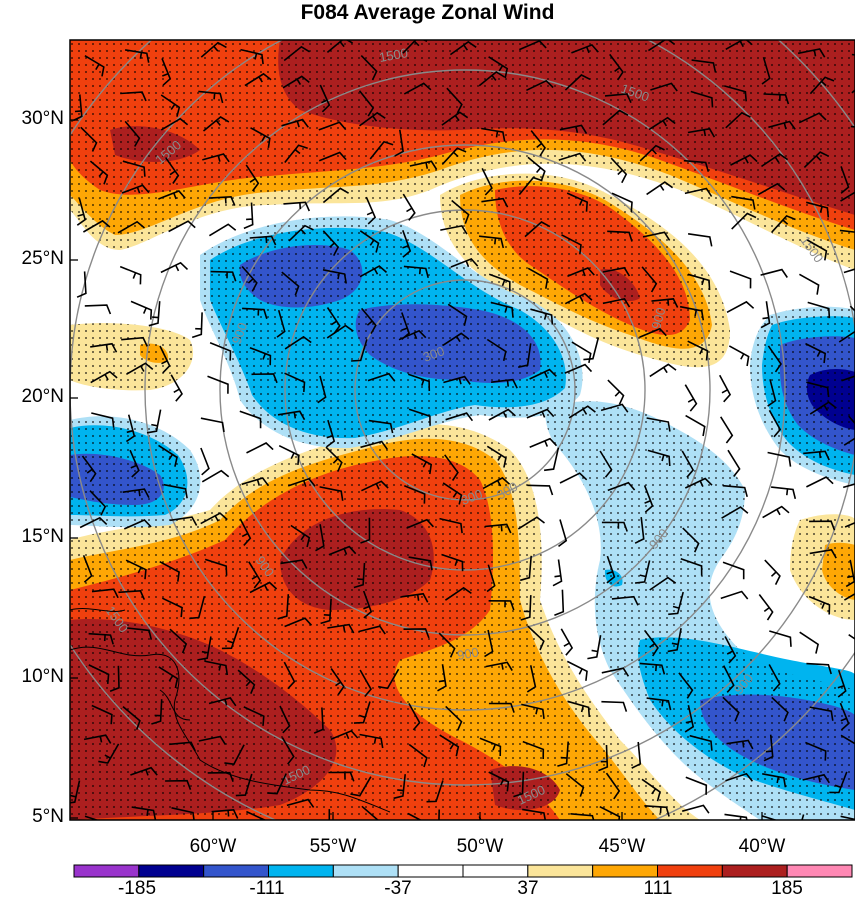  I want to click on contour-label: 900, so click(658, 318).